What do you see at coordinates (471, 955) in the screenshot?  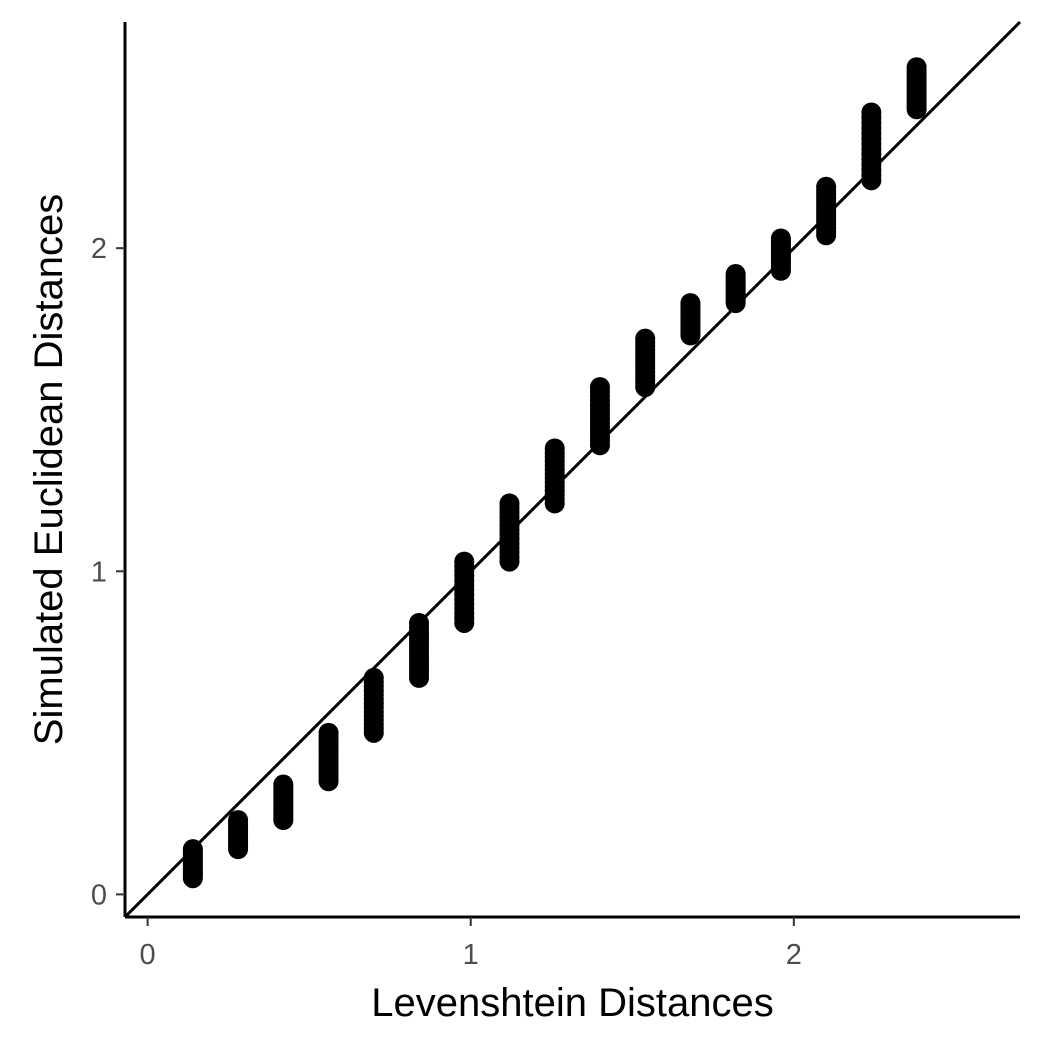 I see `x-tick-label: 1` at bounding box center [471, 955].